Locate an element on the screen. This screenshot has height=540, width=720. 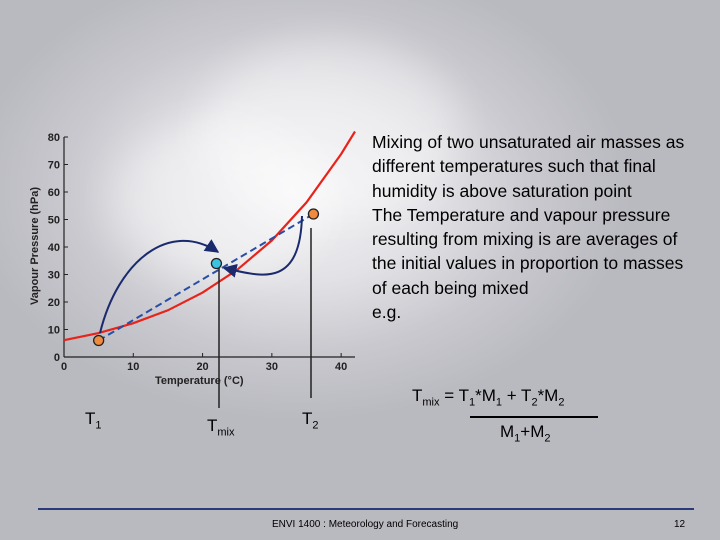
arrow-t2-to-mix is located at coordinates (262, 246).